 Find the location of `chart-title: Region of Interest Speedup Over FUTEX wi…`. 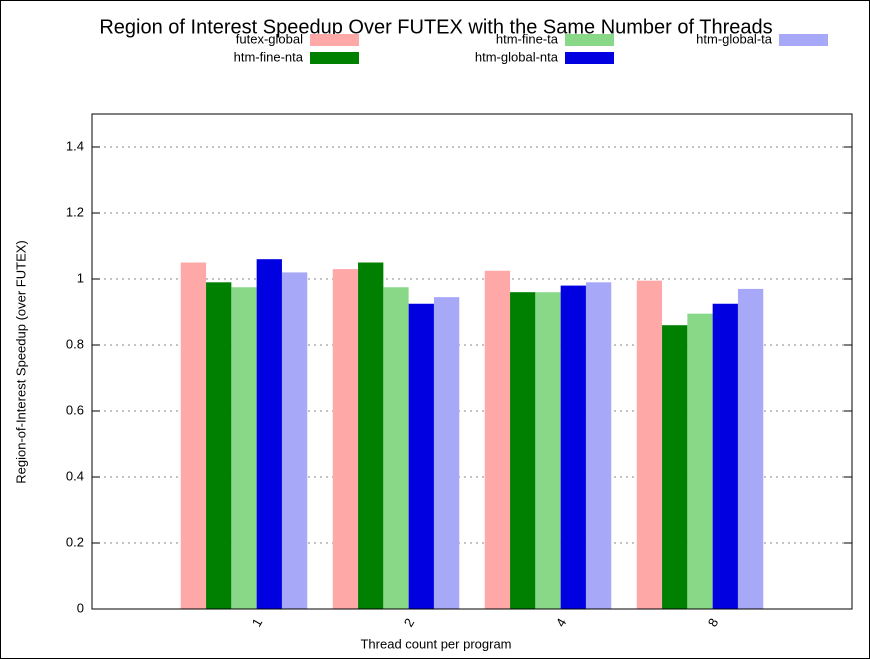

chart-title: Region of Interest Speedup Over FUTEX wi… is located at coordinates (435, 27).